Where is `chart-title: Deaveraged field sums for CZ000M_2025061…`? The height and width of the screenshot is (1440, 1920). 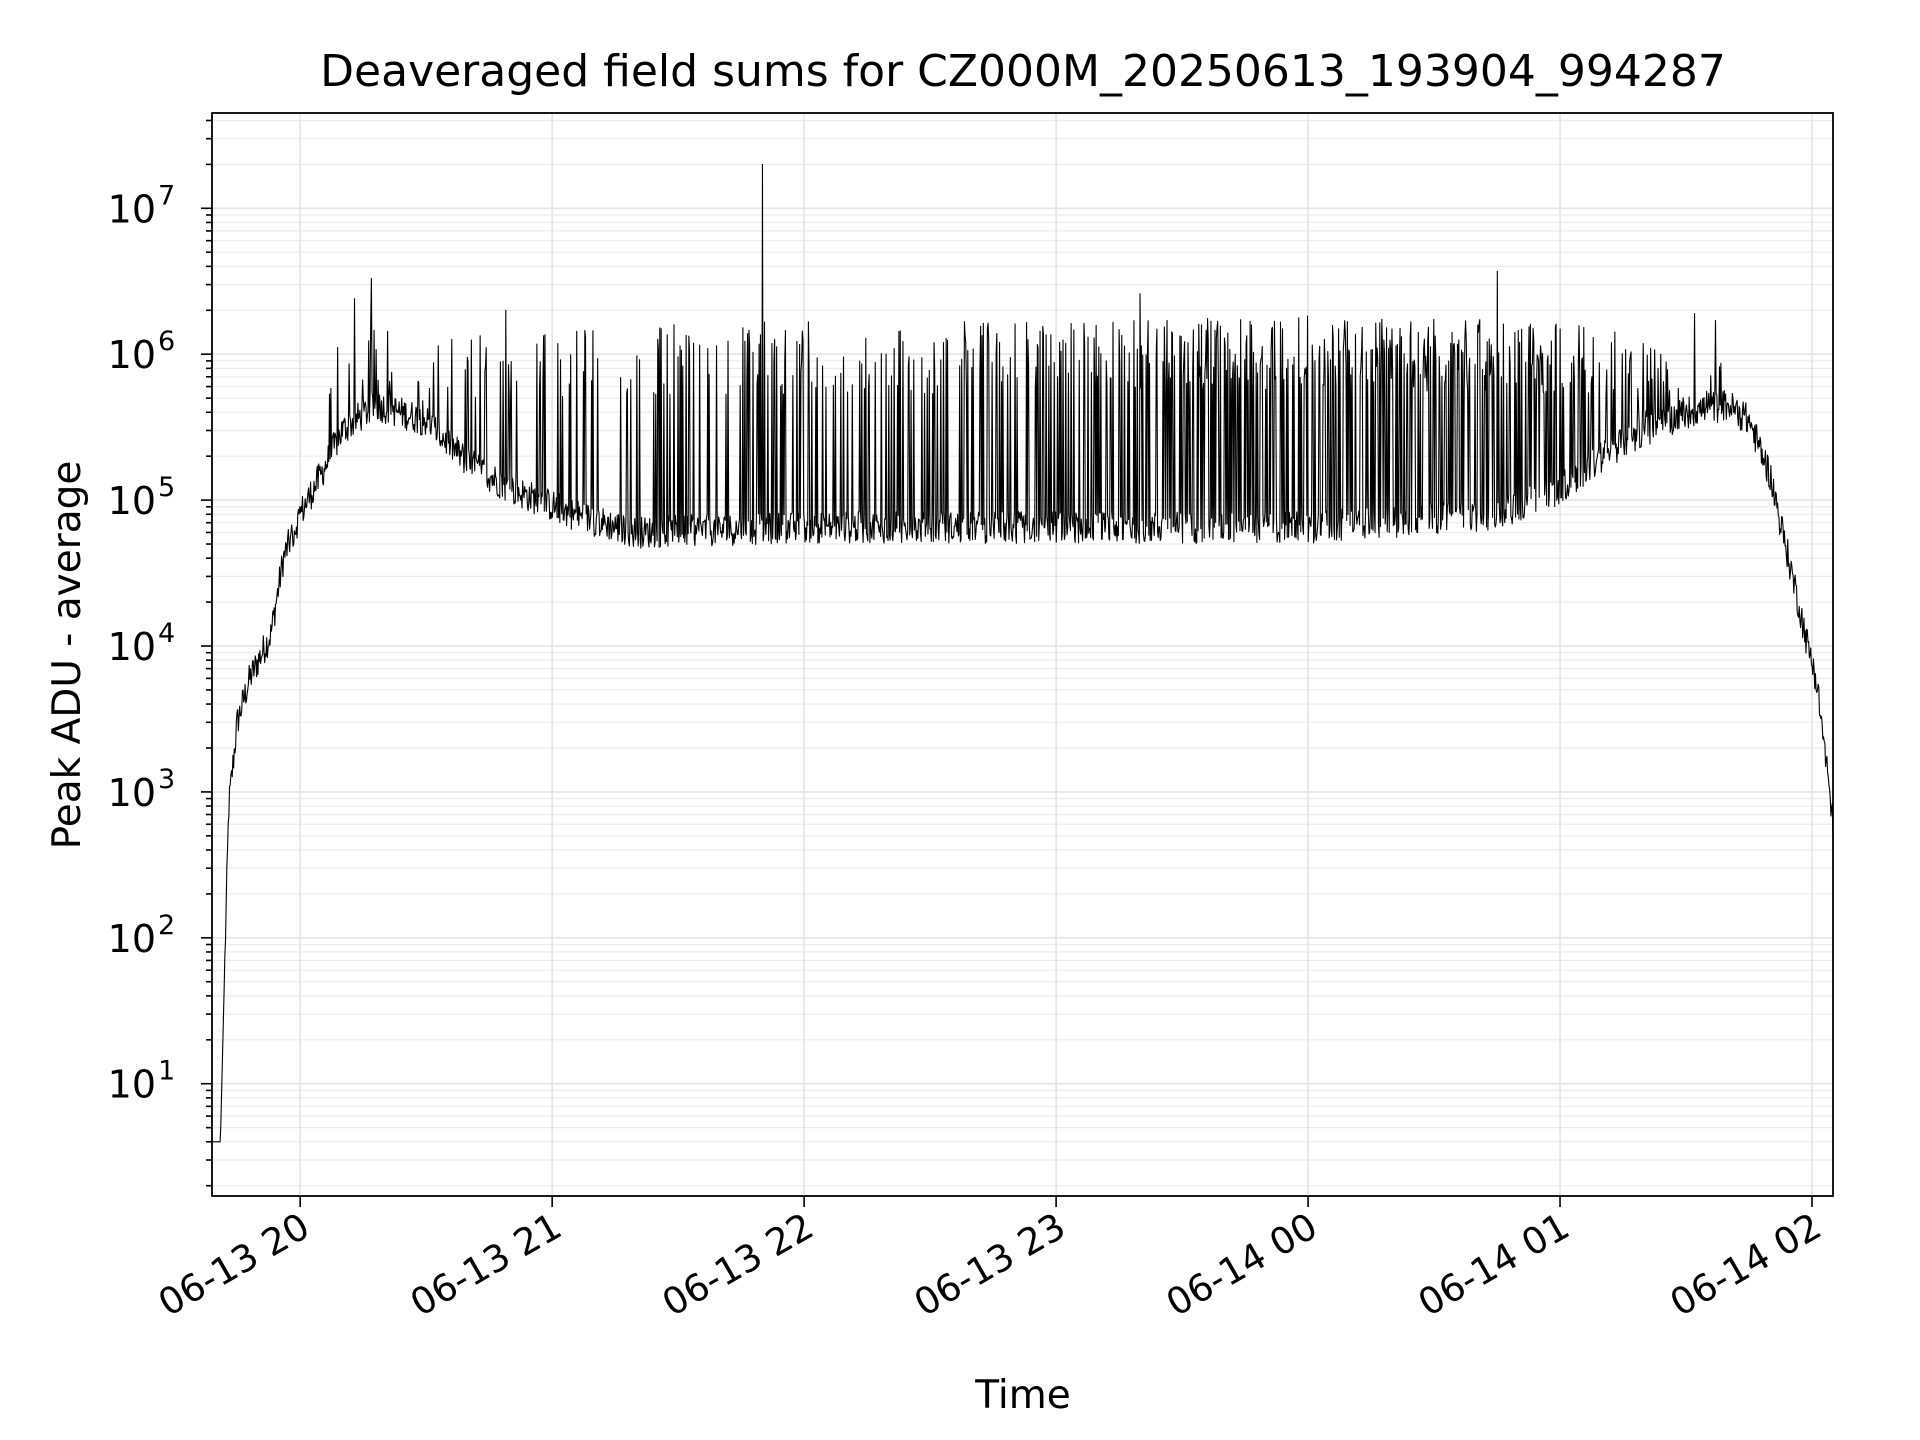
chart-title: Deaveraged field sums for CZ000M_2025061… is located at coordinates (1023, 71).